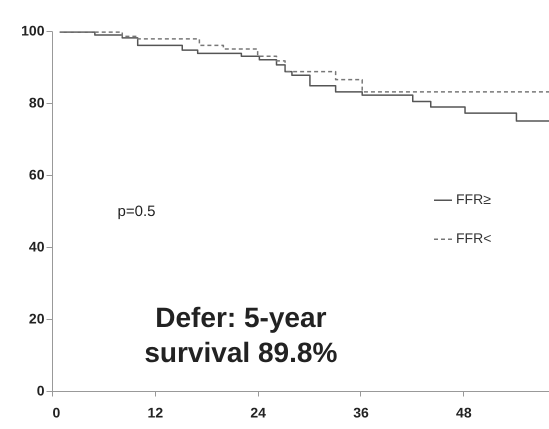  Describe the element at coordinates (156, 412) in the screenshot. I see `x-tick-label: 12` at that location.